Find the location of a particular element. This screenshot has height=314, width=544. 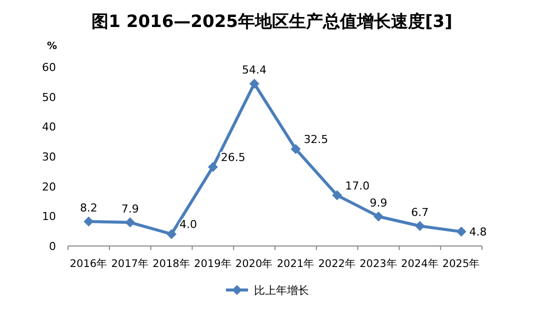

chart-title: 图1 2016—2025年地区生产总值增长速度[3] is located at coordinates (272, 22).